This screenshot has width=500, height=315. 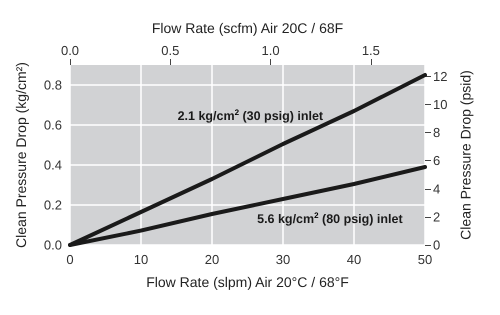 What do you see at coordinates (248, 28) in the screenshot?
I see `x2-axis-title: Flow Rate (scfm) Air 20C / 68F` at bounding box center [248, 28].